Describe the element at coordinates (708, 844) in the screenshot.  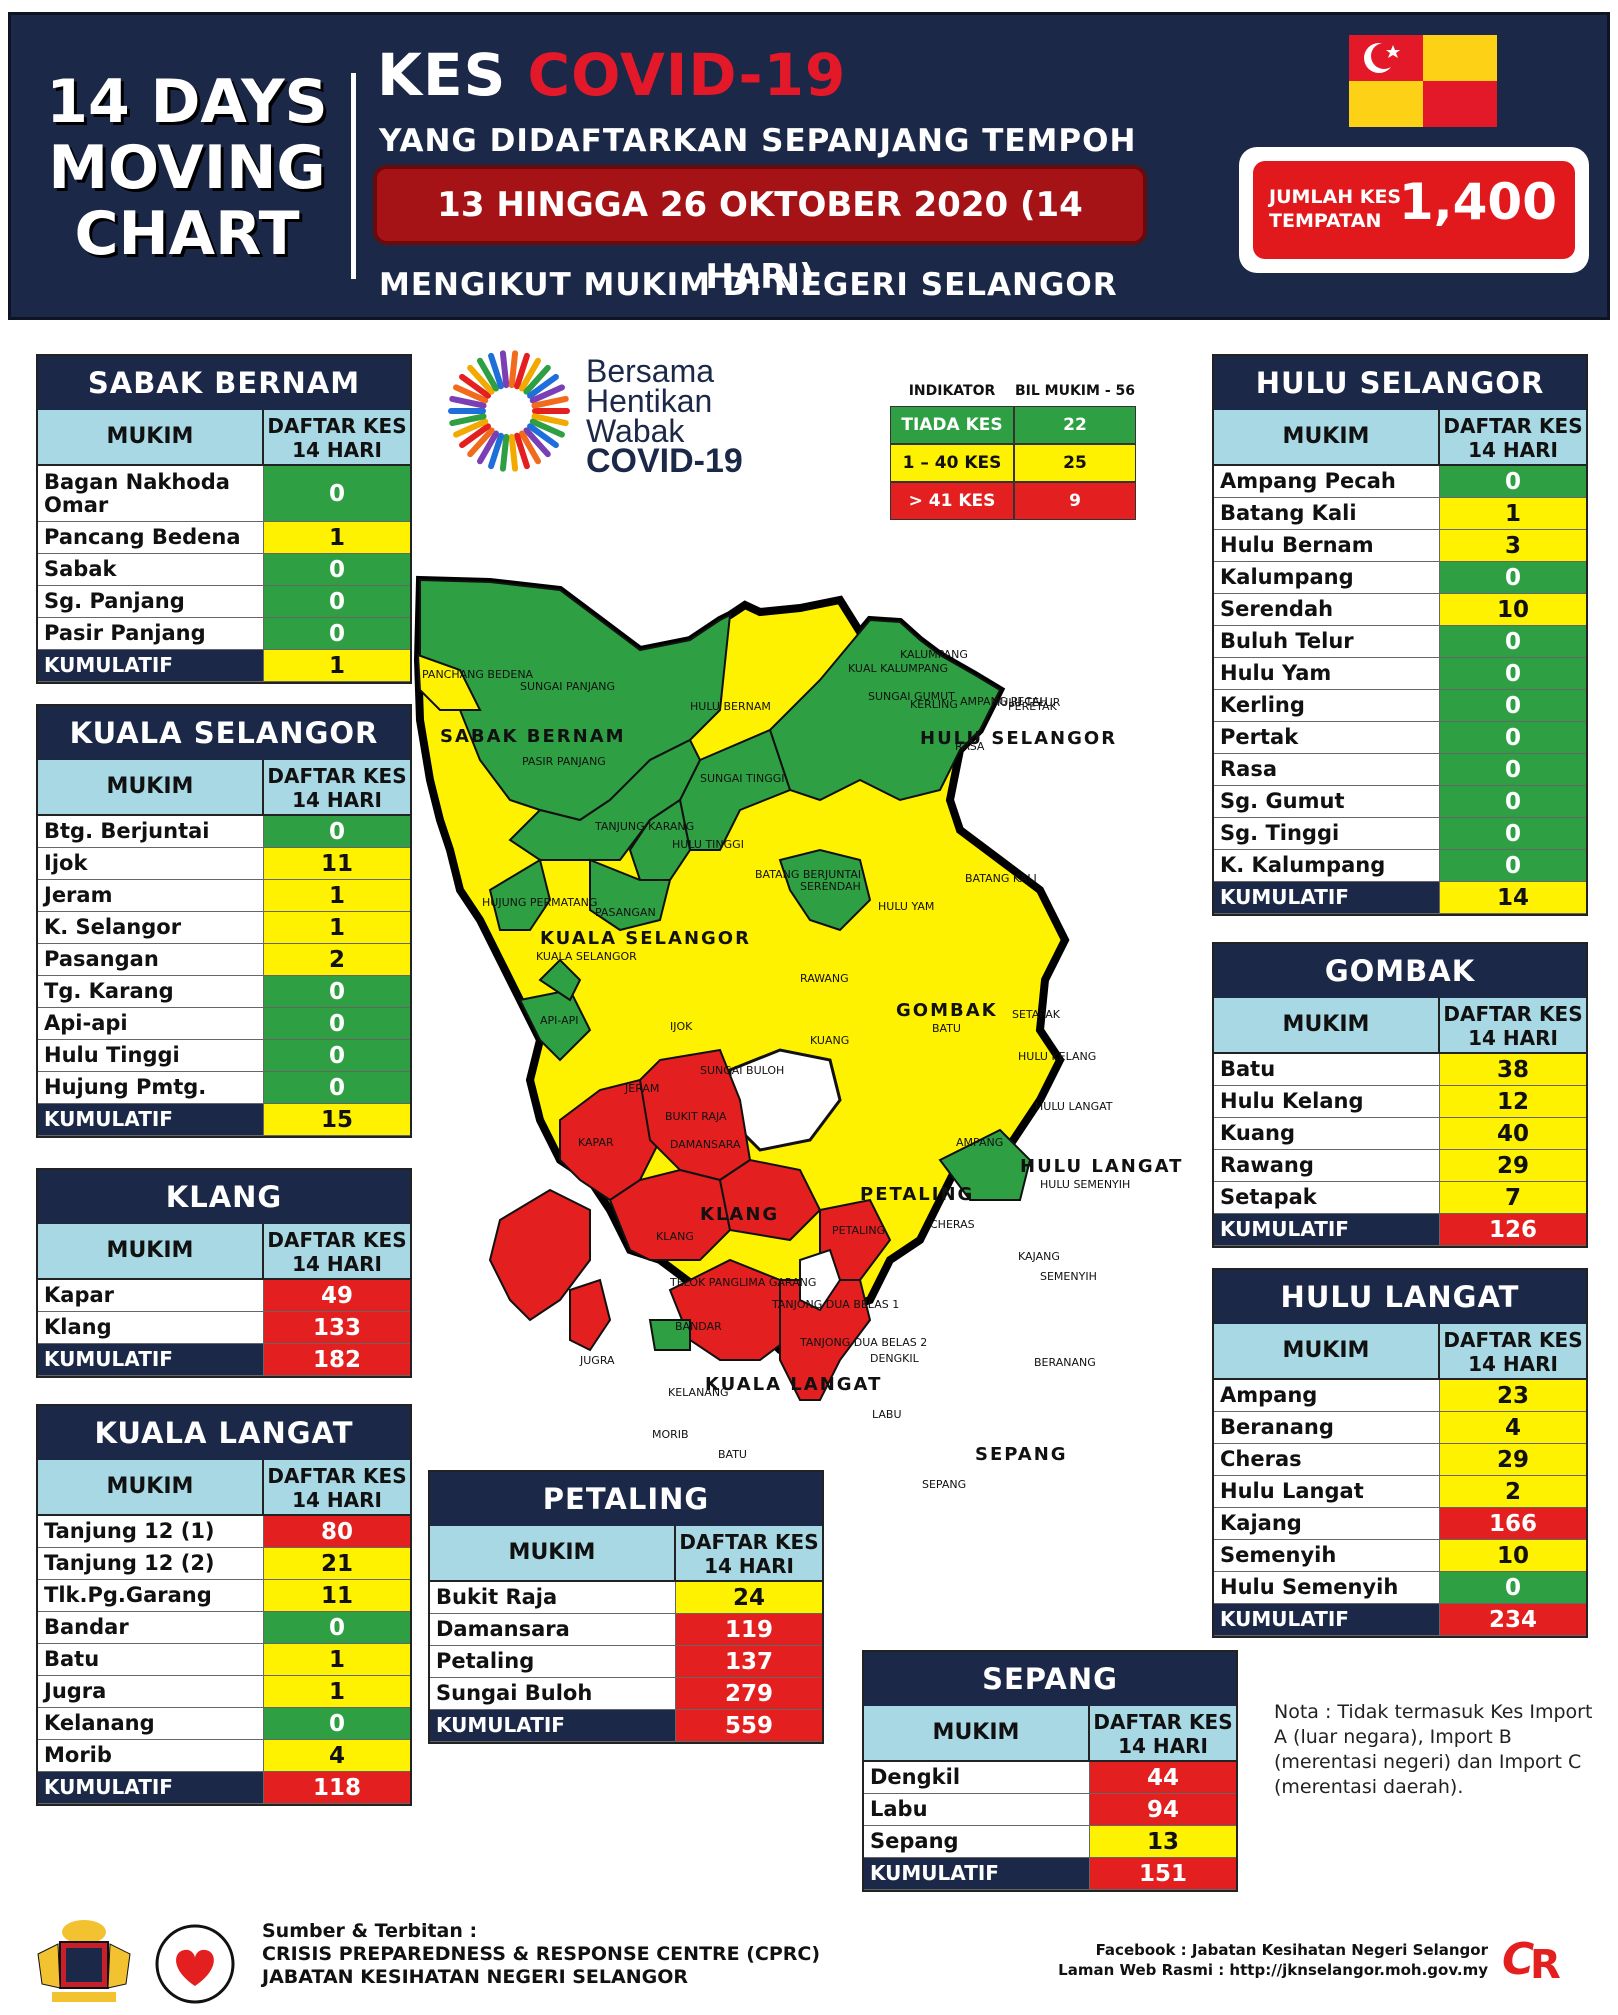
I see `map-mukim-label: HULU TINGGI` at that location.